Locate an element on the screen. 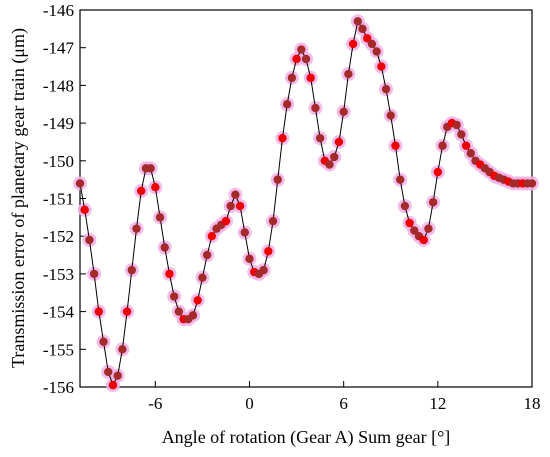  y-tick-label: -151 is located at coordinates (58, 199).